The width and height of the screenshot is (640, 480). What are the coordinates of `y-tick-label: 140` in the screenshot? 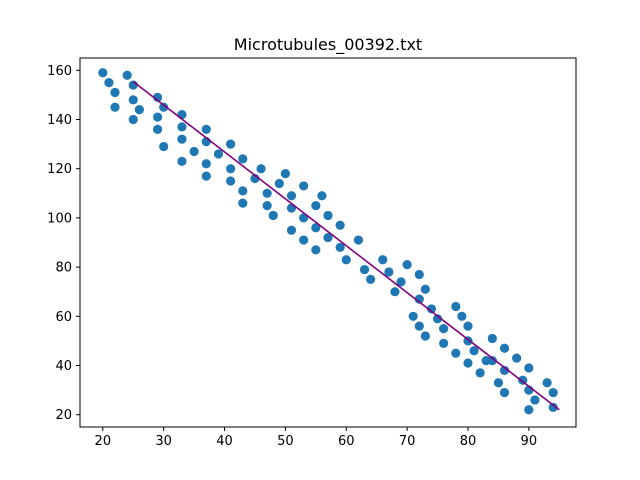 It's located at (59, 120).